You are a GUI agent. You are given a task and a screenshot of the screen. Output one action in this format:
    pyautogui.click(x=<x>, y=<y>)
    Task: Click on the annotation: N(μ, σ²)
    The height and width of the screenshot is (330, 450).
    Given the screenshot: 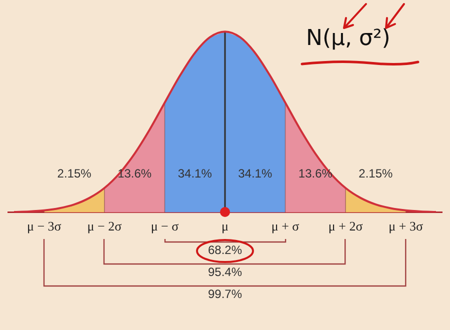 What is the action you would take?
    pyautogui.click(x=348, y=38)
    